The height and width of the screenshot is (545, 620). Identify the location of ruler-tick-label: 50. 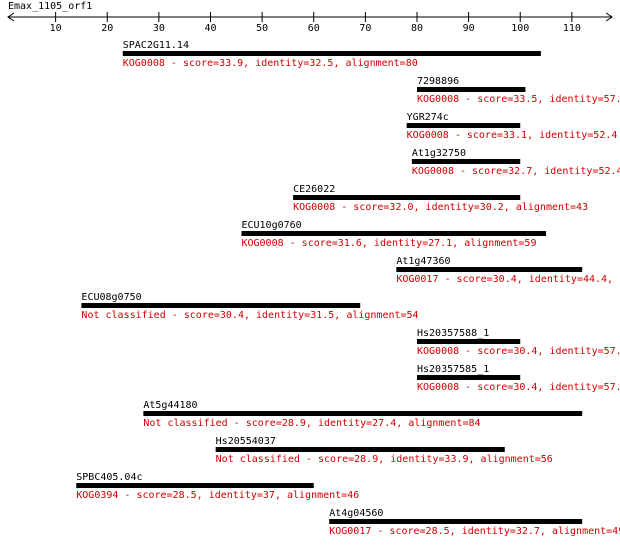
(262, 28).